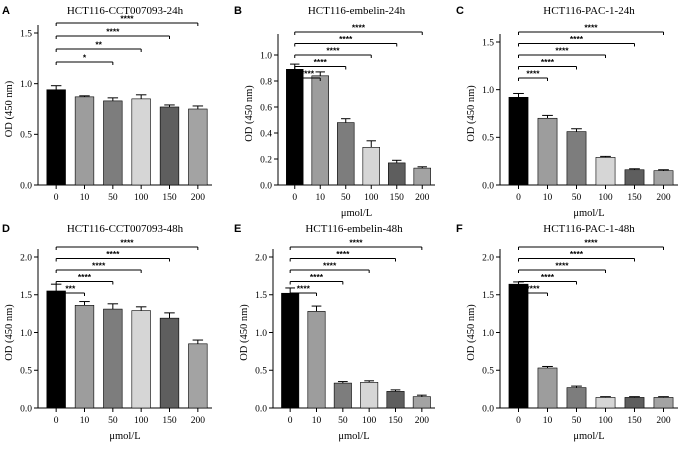 This screenshot has width=685, height=451. Describe the element at coordinates (460, 11) in the screenshot. I see `panel-letter: C` at that location.